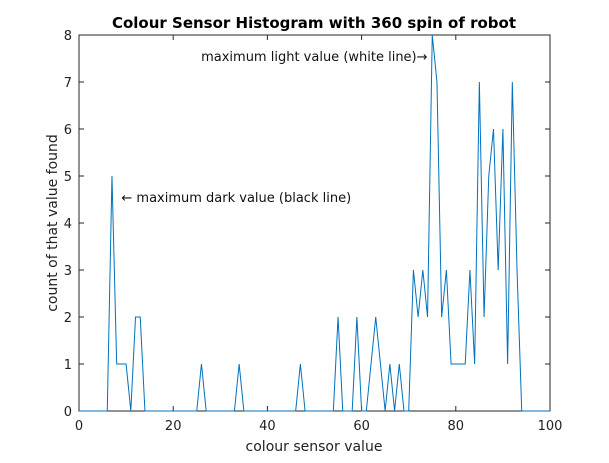 This screenshot has width=609, height=463. Describe the element at coordinates (314, 447) in the screenshot. I see `x-axis-label: colour sensor value` at that location.